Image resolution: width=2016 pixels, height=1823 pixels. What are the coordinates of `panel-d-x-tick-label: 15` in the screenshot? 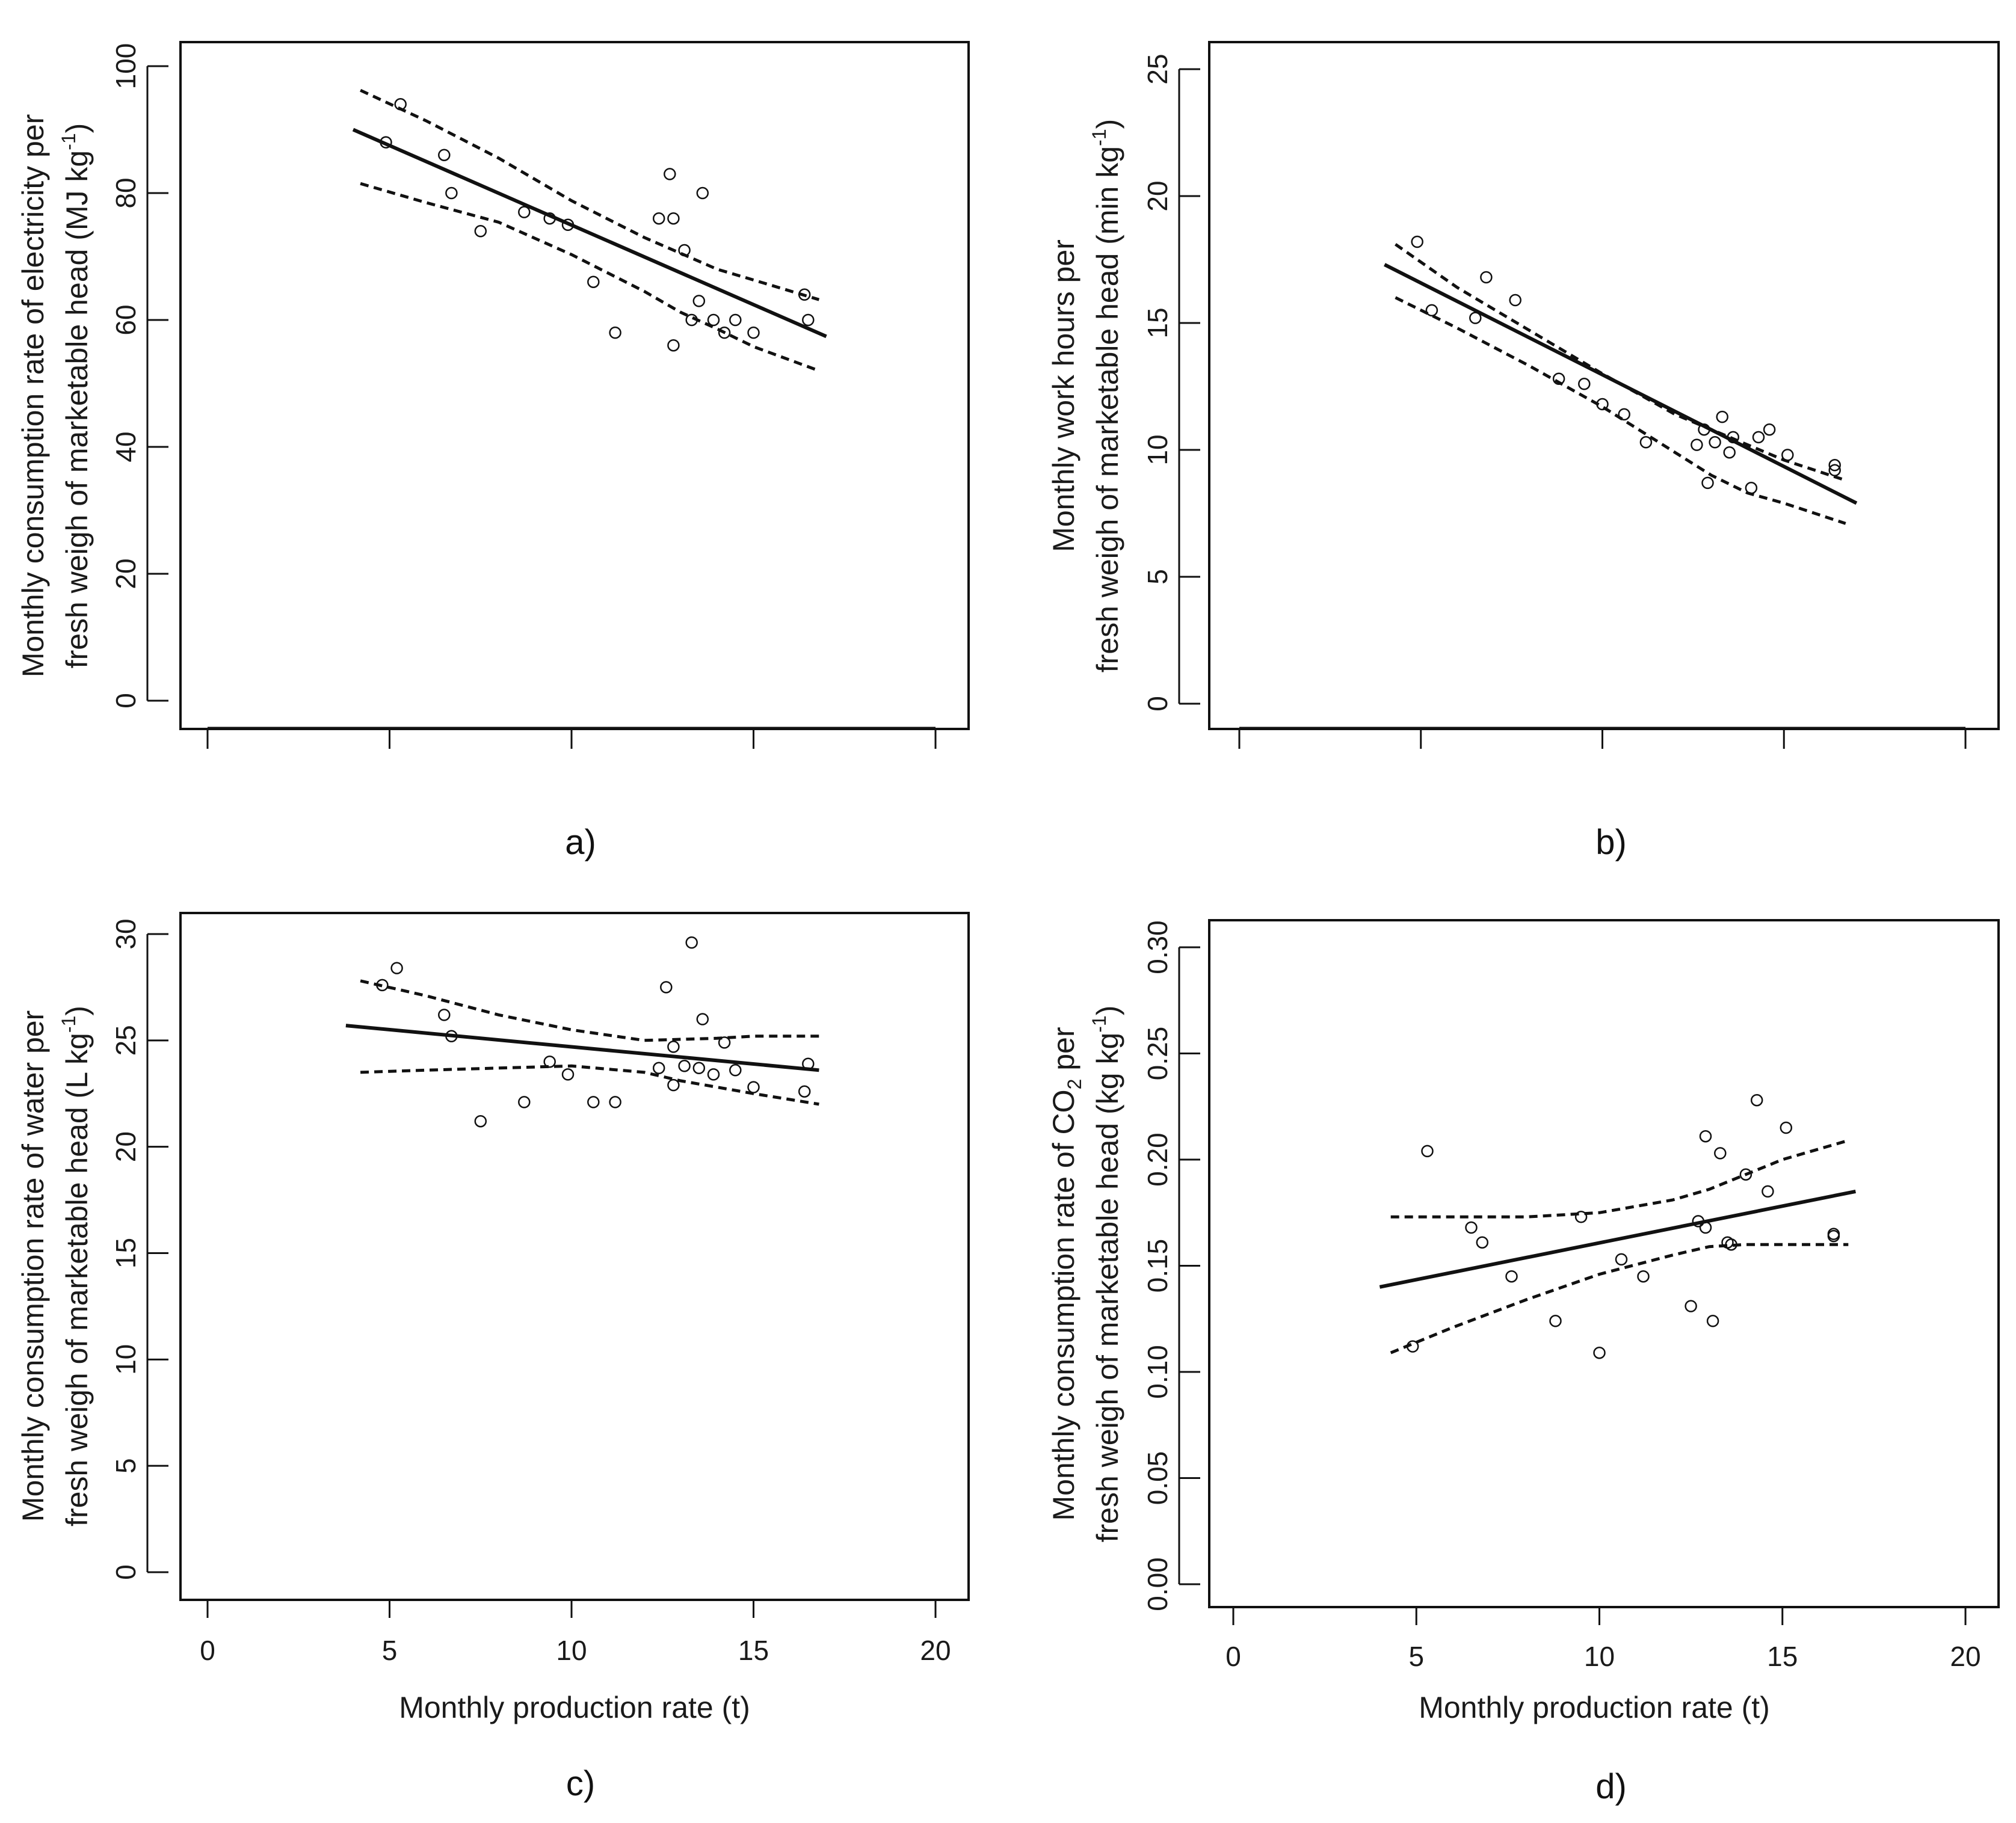 It's located at (1782, 1656).